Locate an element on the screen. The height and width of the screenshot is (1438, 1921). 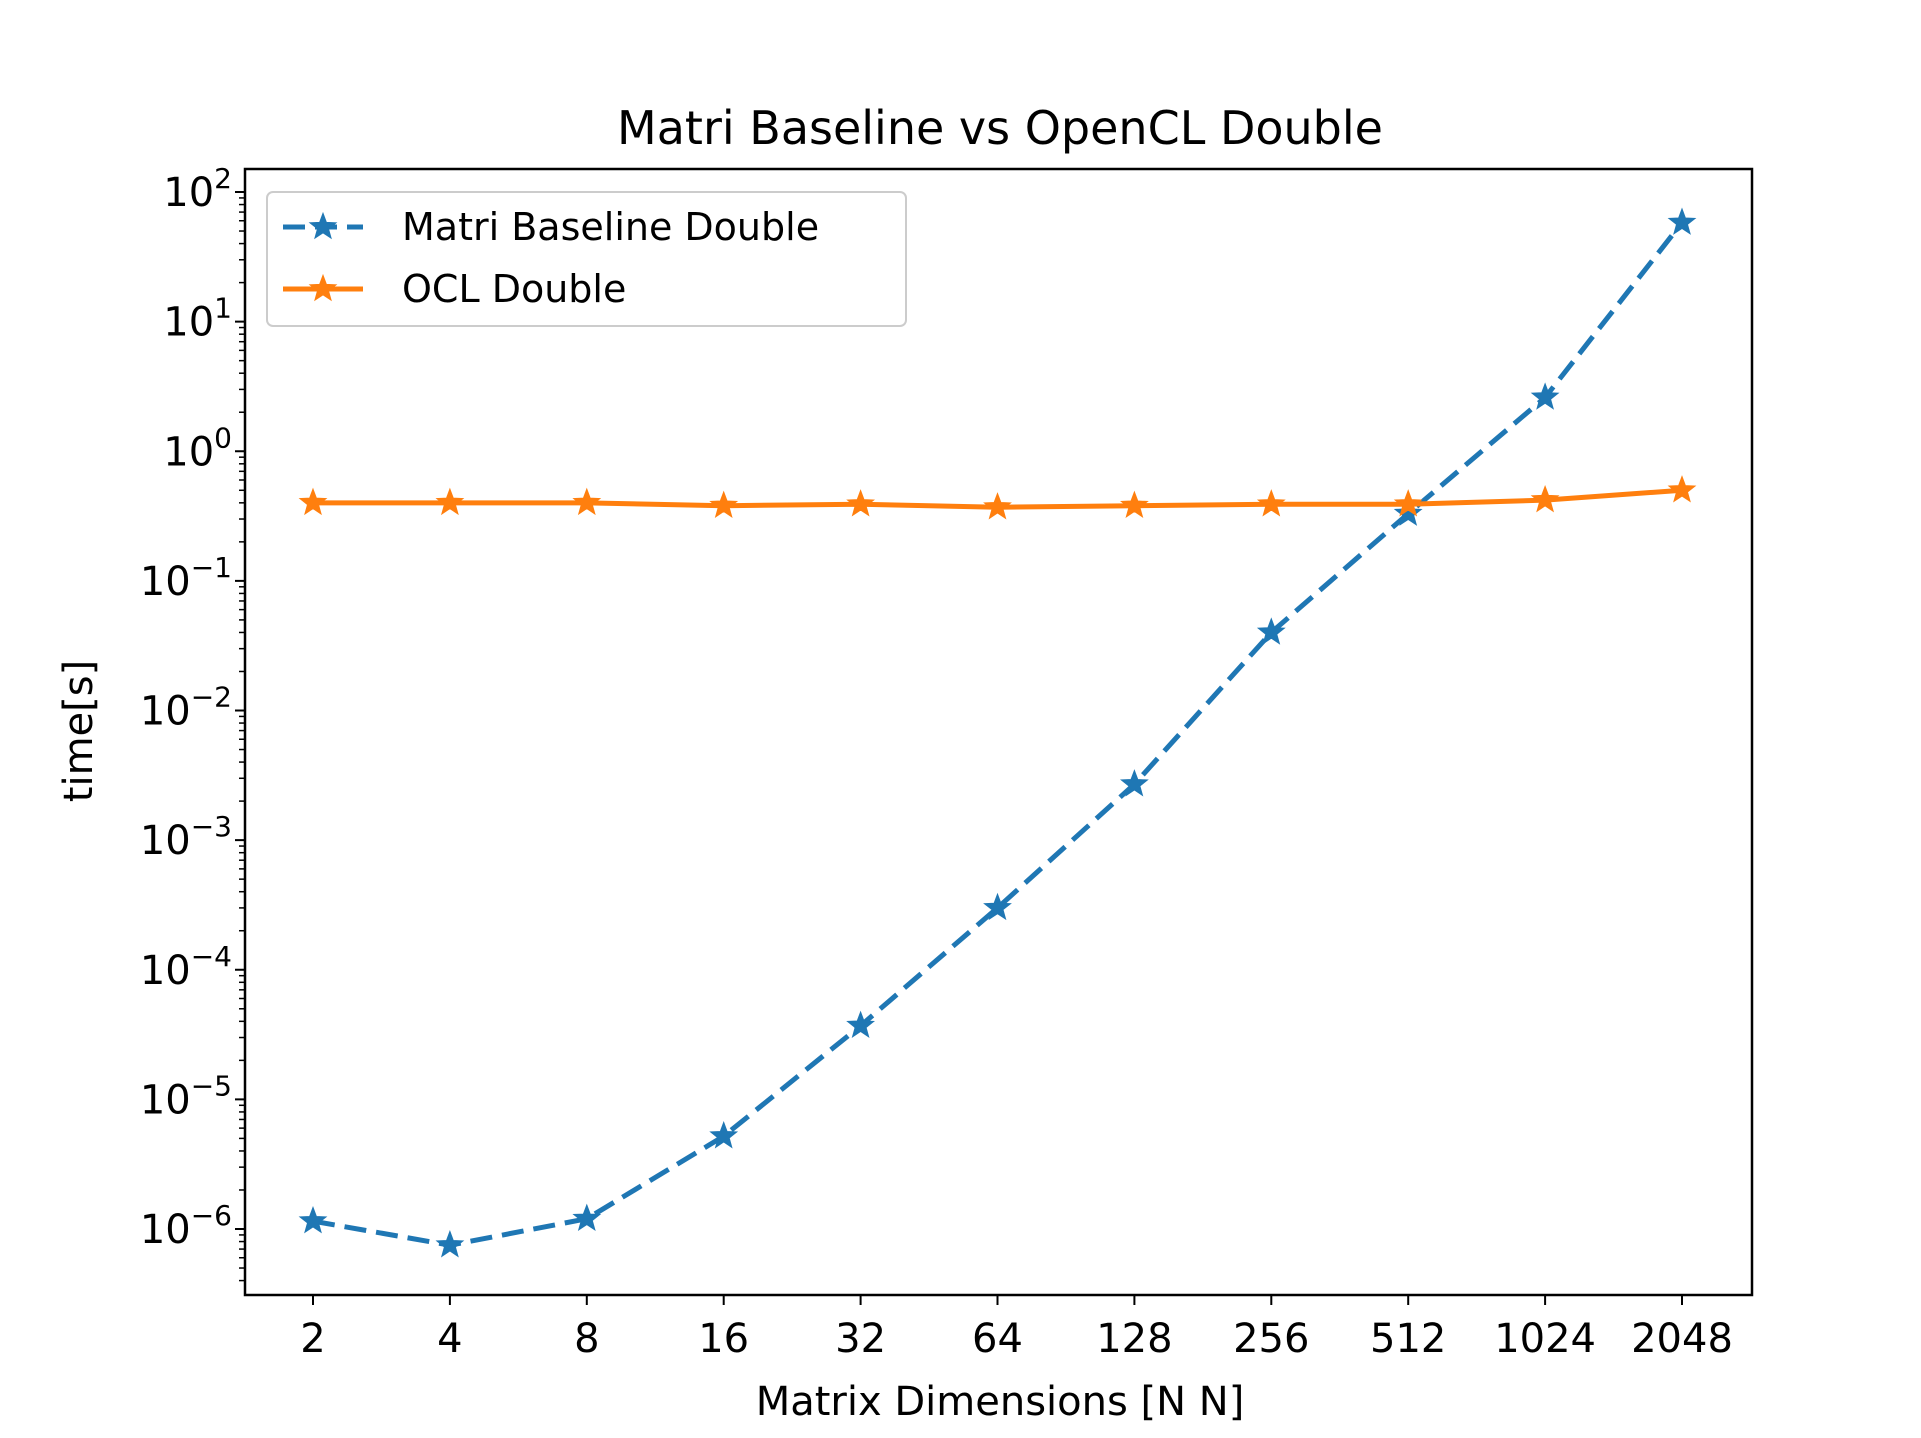
y-axis-label: time[s] is located at coordinates (79, 731).